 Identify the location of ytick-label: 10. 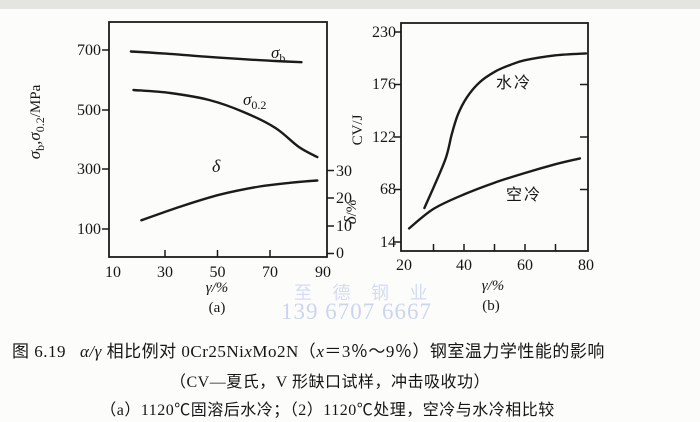
(344, 226).